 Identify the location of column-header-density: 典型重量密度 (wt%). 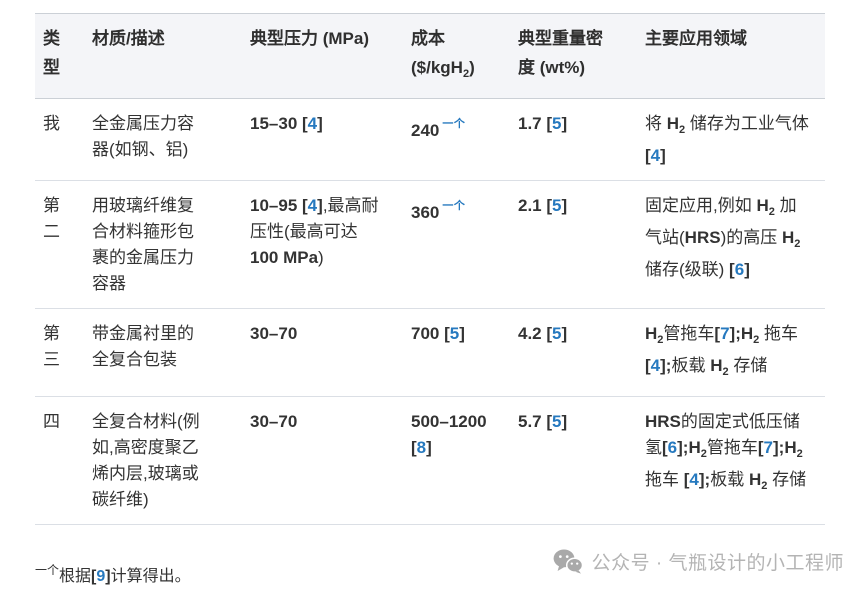
(580, 56).